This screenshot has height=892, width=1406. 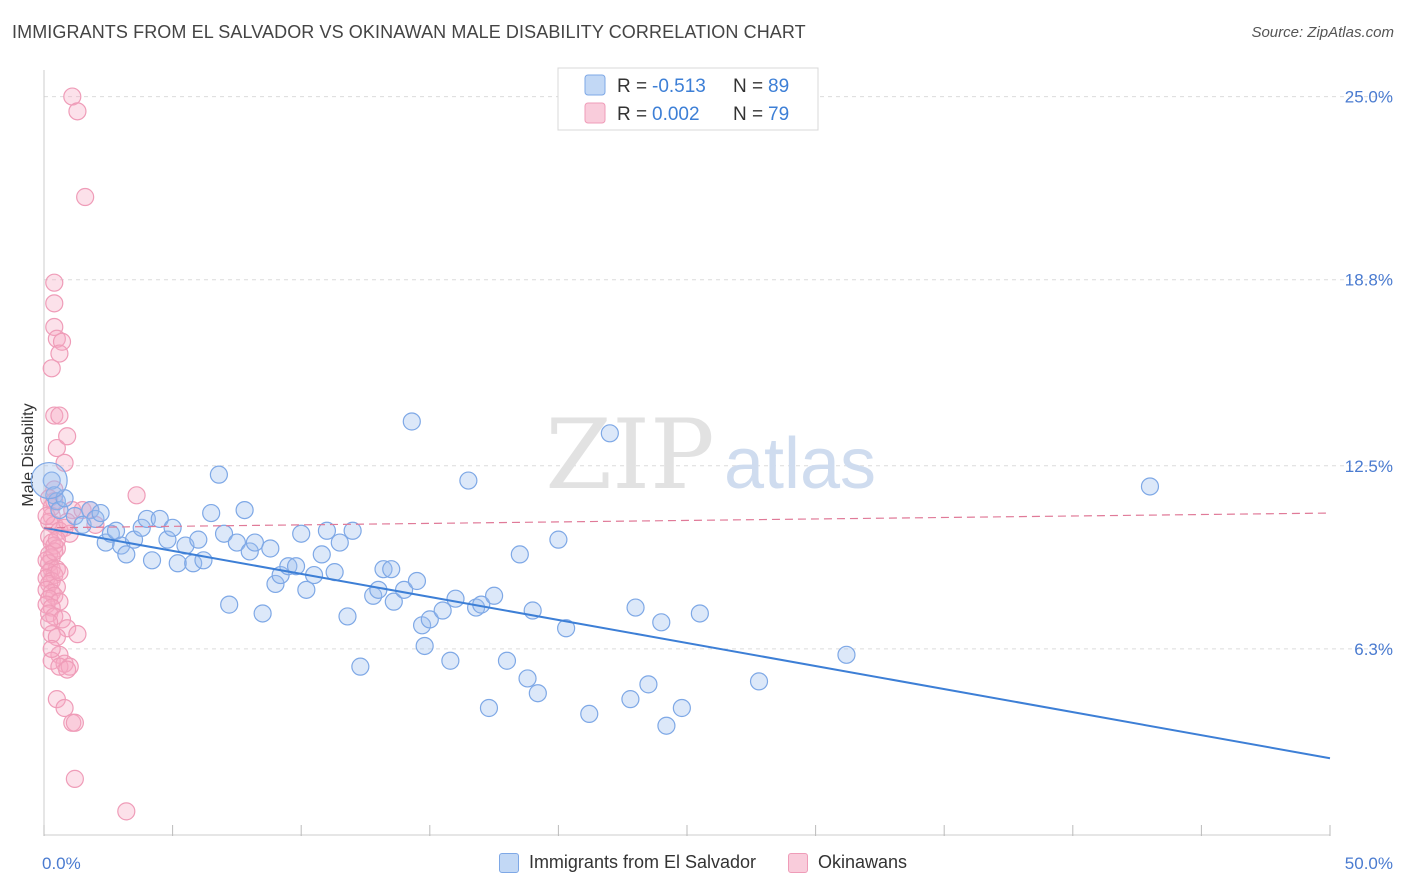 What do you see at coordinates (629, 455) in the screenshot?
I see `watermark-zip: ZIP` at bounding box center [629, 455].